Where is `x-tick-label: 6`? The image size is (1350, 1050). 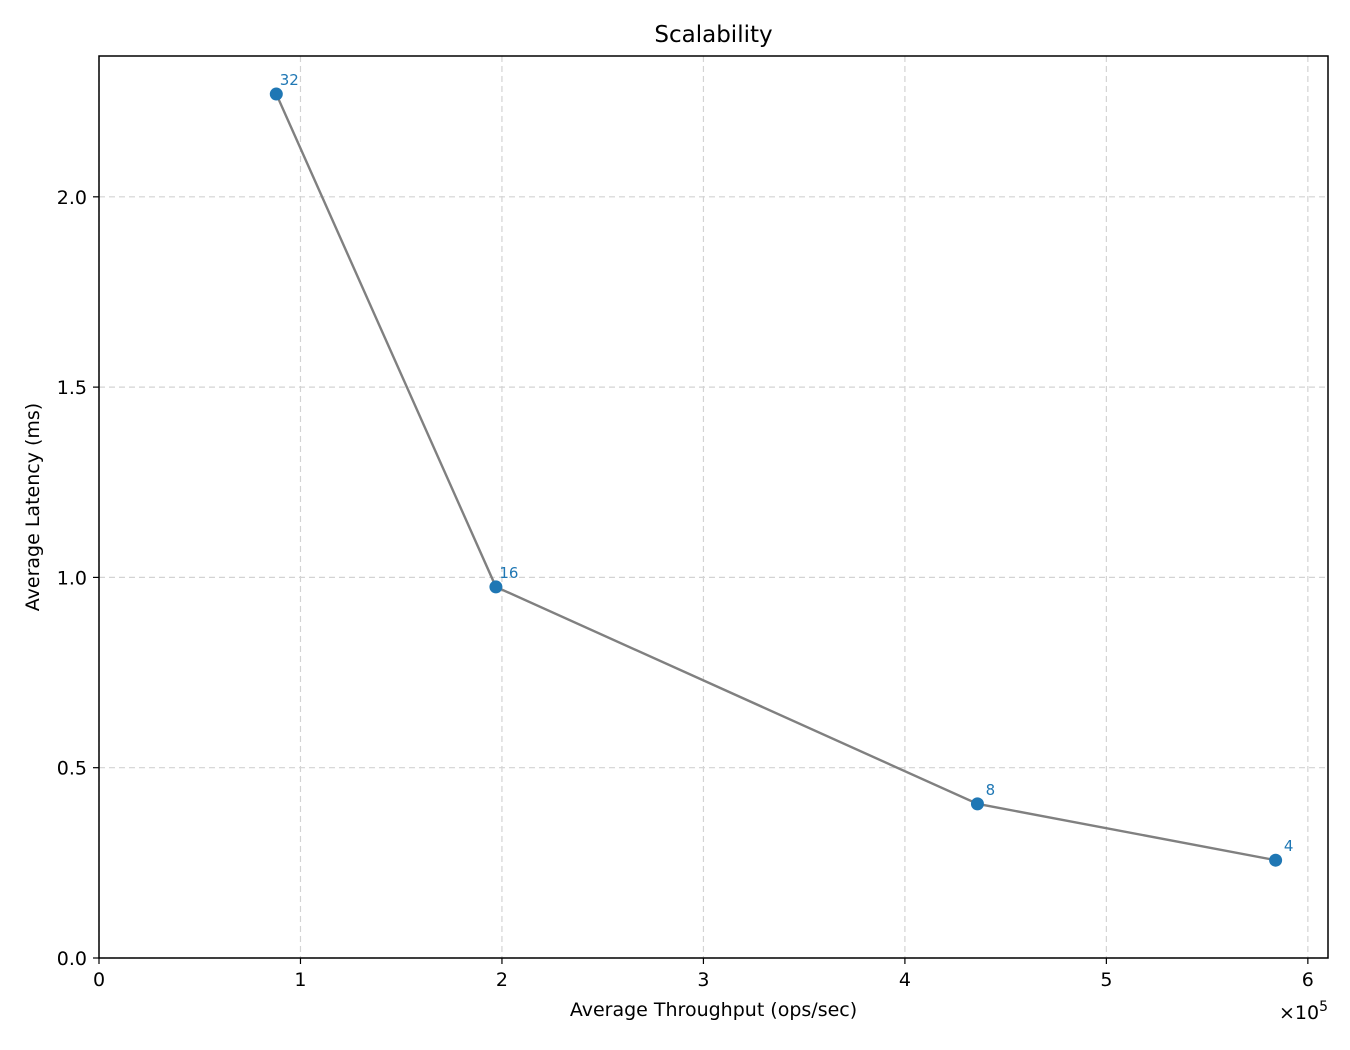
x-tick-label: 6 is located at coordinates (1308, 980).